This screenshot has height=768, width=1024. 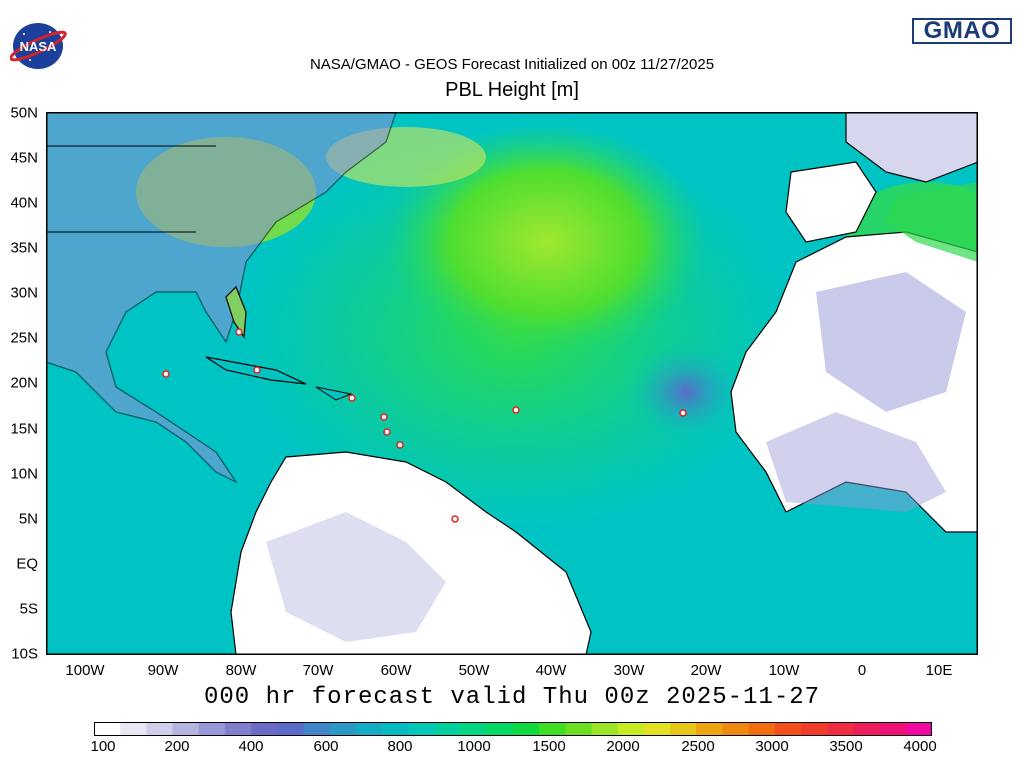 I want to click on lon-label: 90W, so click(x=163, y=670).